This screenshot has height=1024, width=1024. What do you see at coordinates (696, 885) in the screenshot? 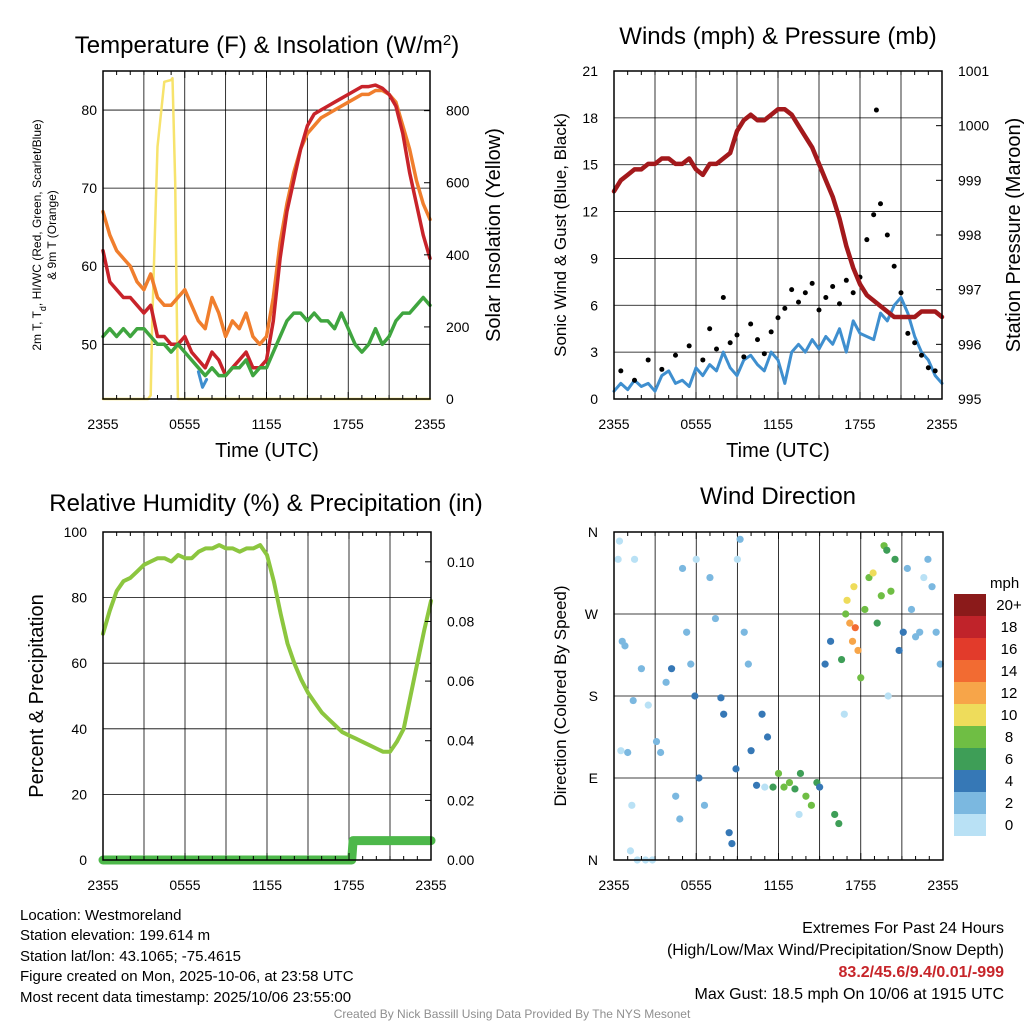
I see `direction-x-tick-label: 0555` at bounding box center [696, 885].